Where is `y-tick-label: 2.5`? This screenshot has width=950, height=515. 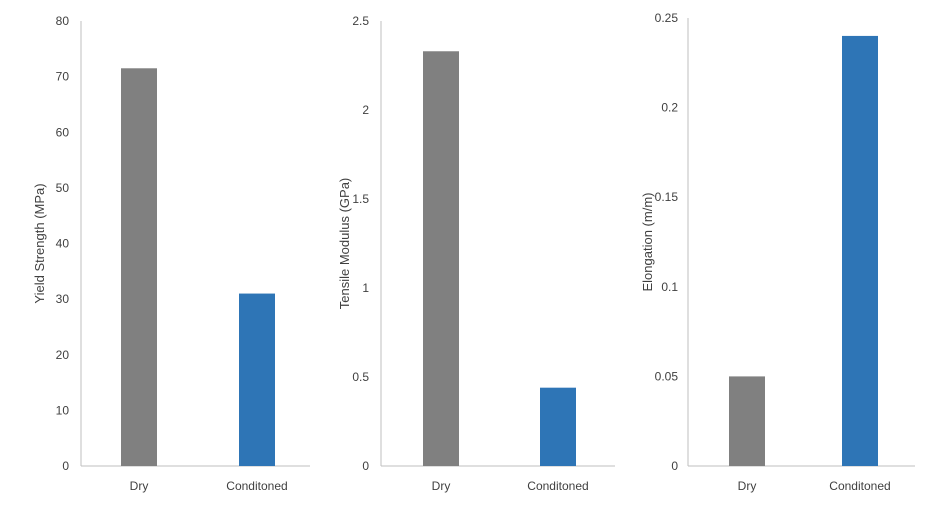 y-tick-label: 2.5 is located at coordinates (360, 21).